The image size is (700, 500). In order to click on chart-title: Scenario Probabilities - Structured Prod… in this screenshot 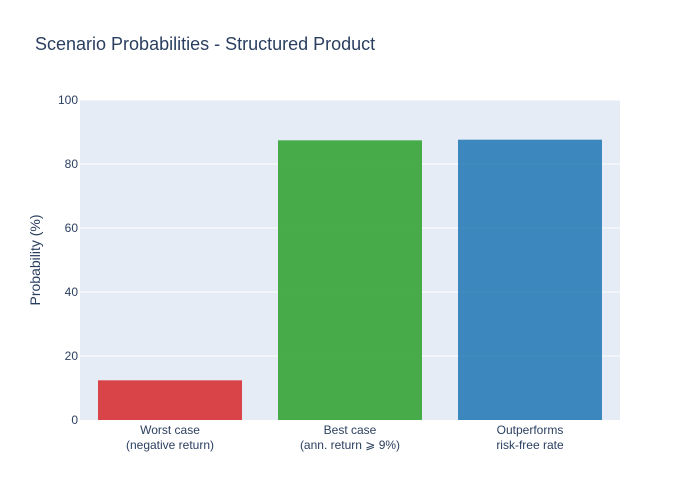, I will do `click(205, 44)`.